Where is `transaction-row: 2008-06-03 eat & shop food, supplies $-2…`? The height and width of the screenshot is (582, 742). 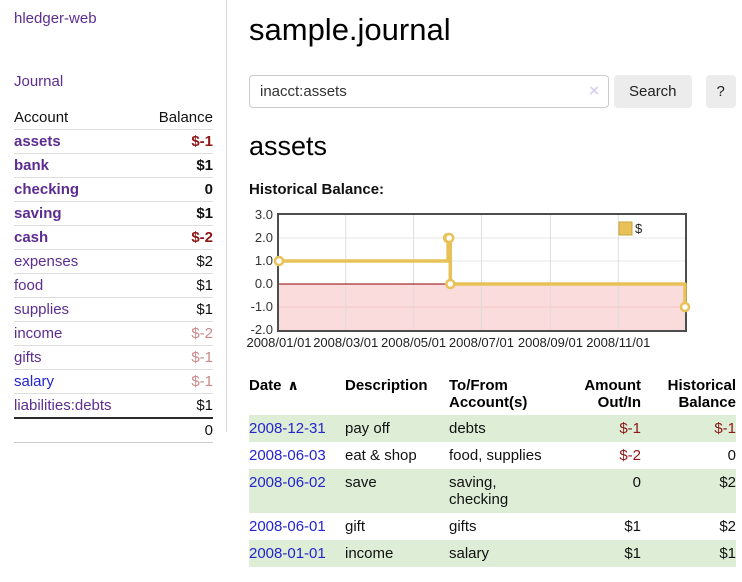 transaction-row: 2008-06-03 eat & shop food, supplies $-2… is located at coordinates (492, 455).